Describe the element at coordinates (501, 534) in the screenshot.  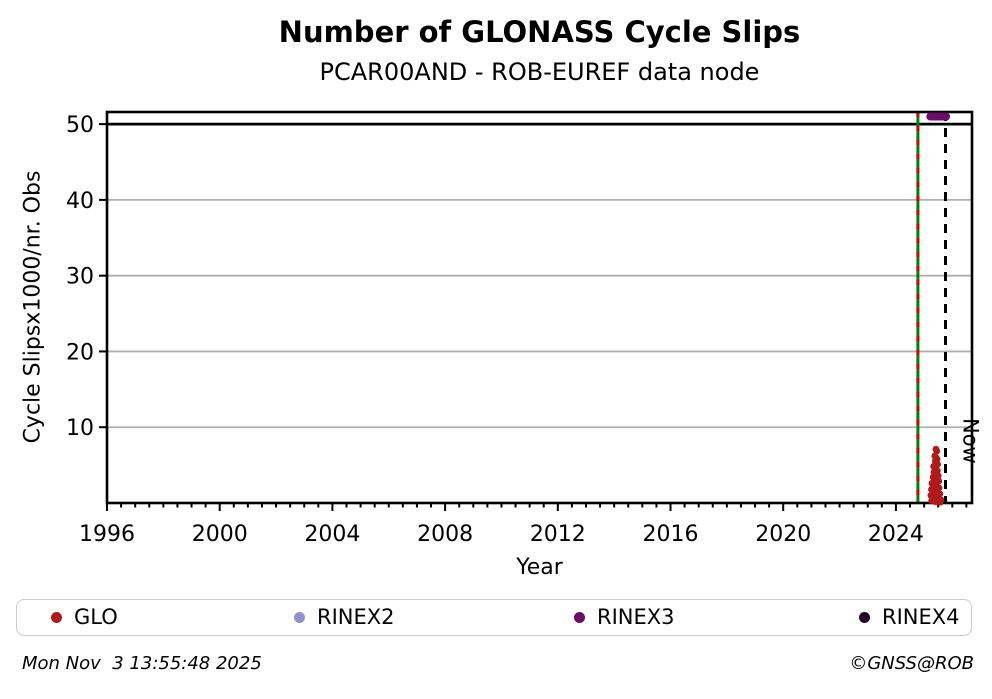
I see `x-tick-labels: 1996 2000 2004 2008 2012 2016 2020 2024` at that location.